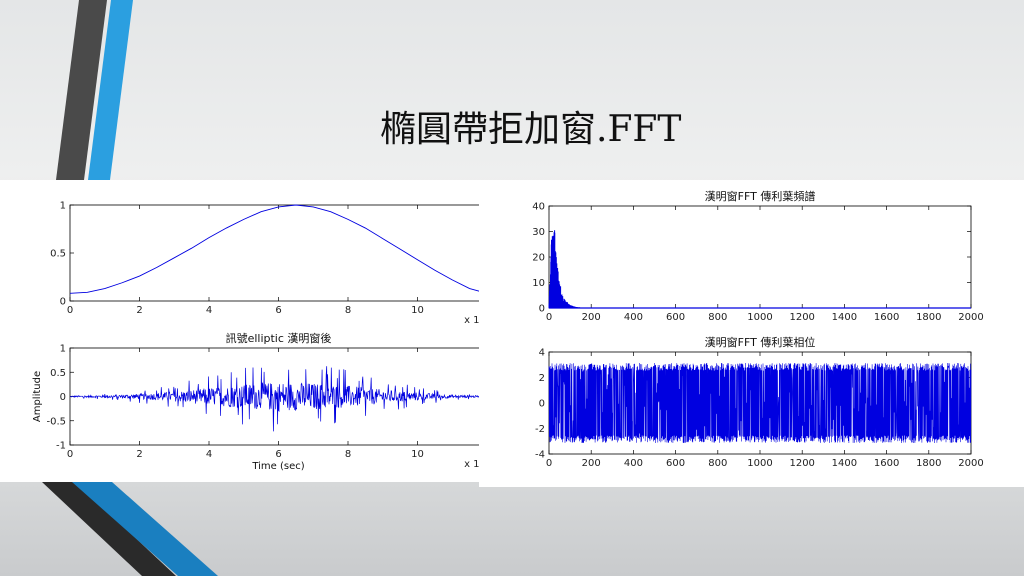  I want to click on plot-3-ytick-label: 0, so click(542, 404).